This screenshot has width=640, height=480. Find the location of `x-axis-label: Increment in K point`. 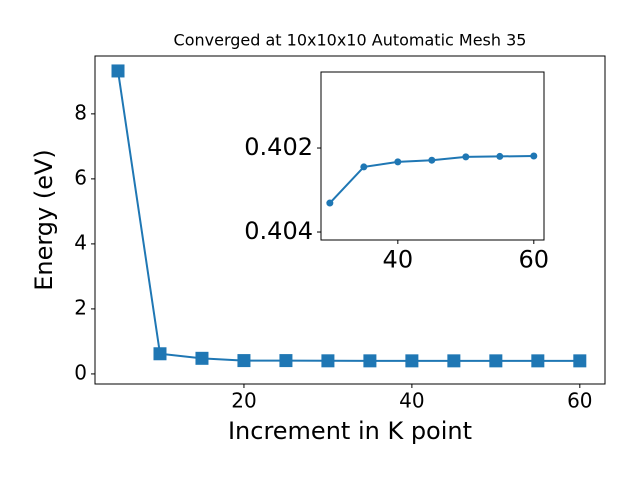

x-axis-label: Increment in K point is located at coordinates (350, 431).